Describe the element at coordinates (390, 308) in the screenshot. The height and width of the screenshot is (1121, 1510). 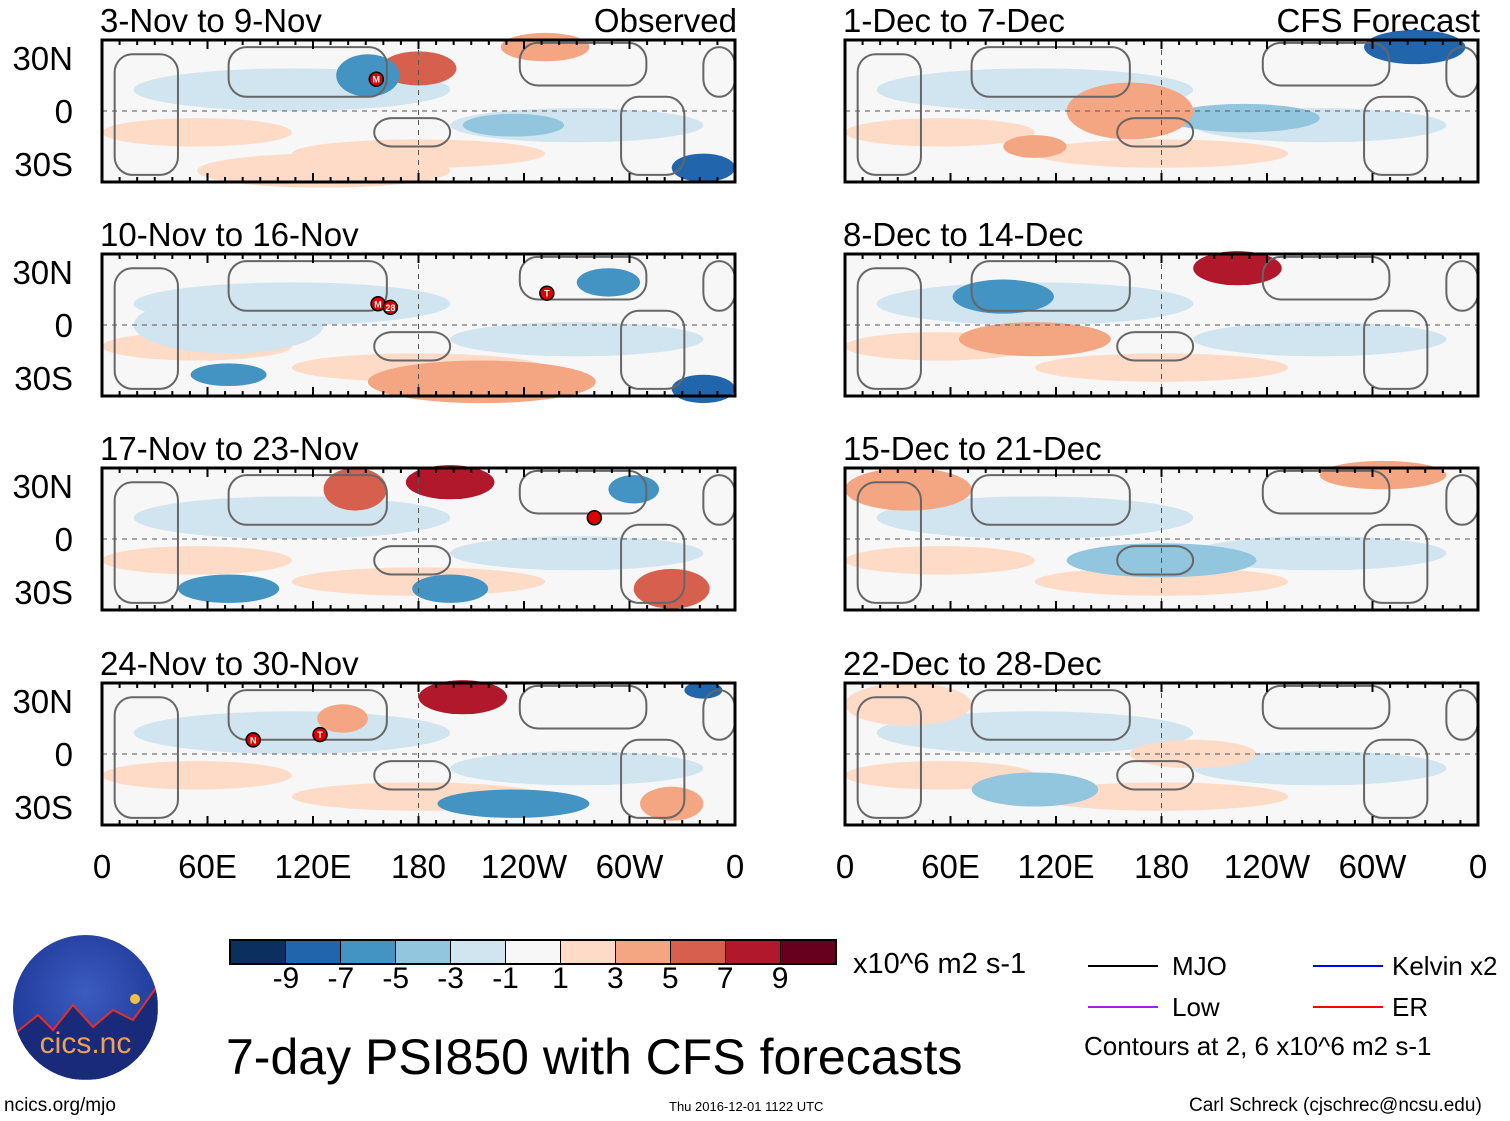
I see `storm-label: 28` at that location.